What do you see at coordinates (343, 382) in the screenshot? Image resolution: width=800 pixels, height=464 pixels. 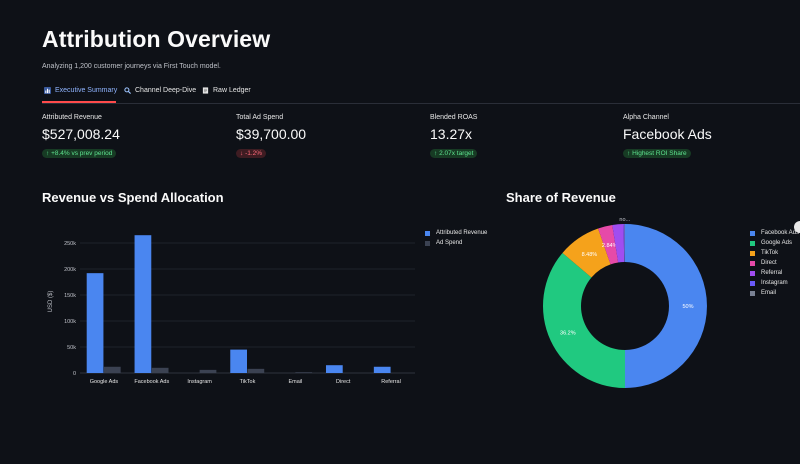 I see `x-tick-label: Direct` at bounding box center [343, 382].